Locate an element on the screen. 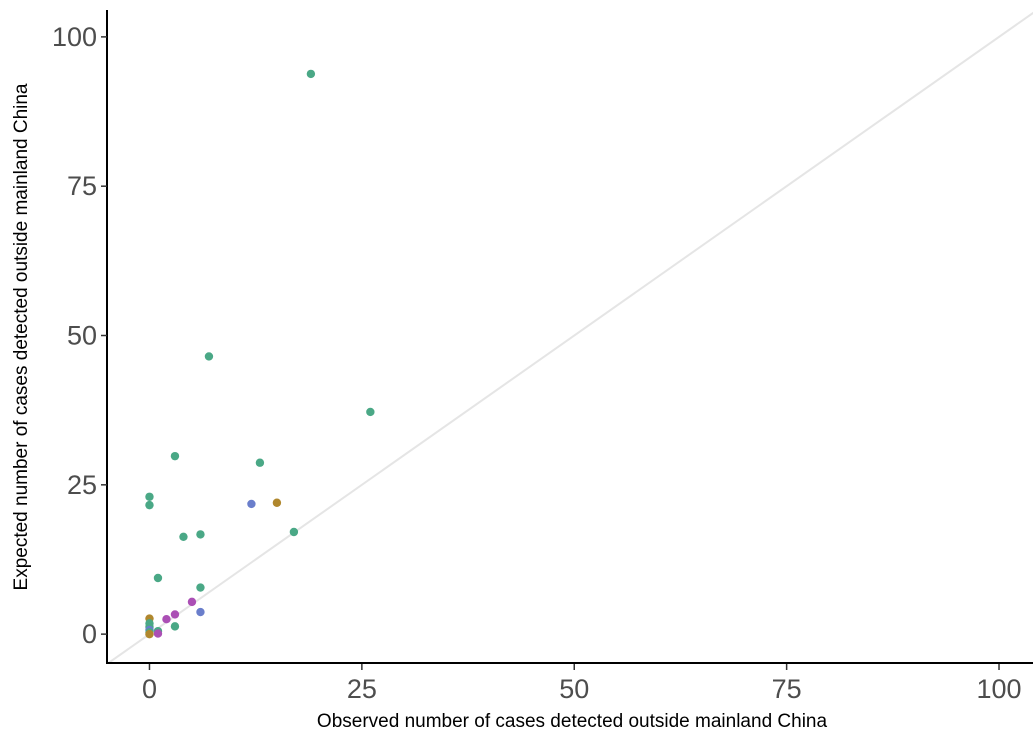 This screenshot has width=1033, height=736. y-tick-label: 75 is located at coordinates (82, 186).